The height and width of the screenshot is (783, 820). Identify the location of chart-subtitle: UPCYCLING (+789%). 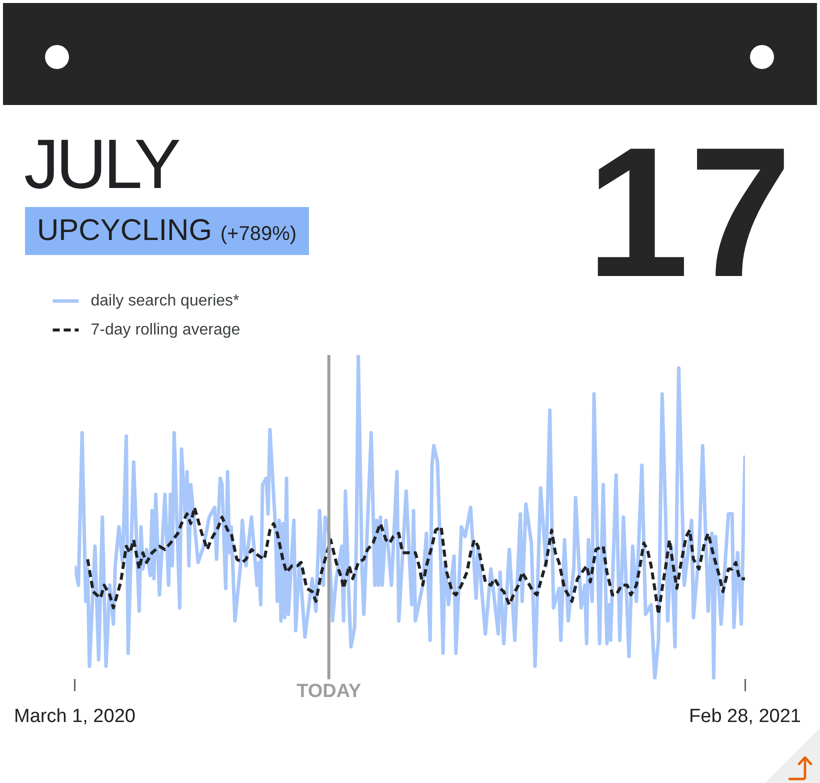
(167, 231).